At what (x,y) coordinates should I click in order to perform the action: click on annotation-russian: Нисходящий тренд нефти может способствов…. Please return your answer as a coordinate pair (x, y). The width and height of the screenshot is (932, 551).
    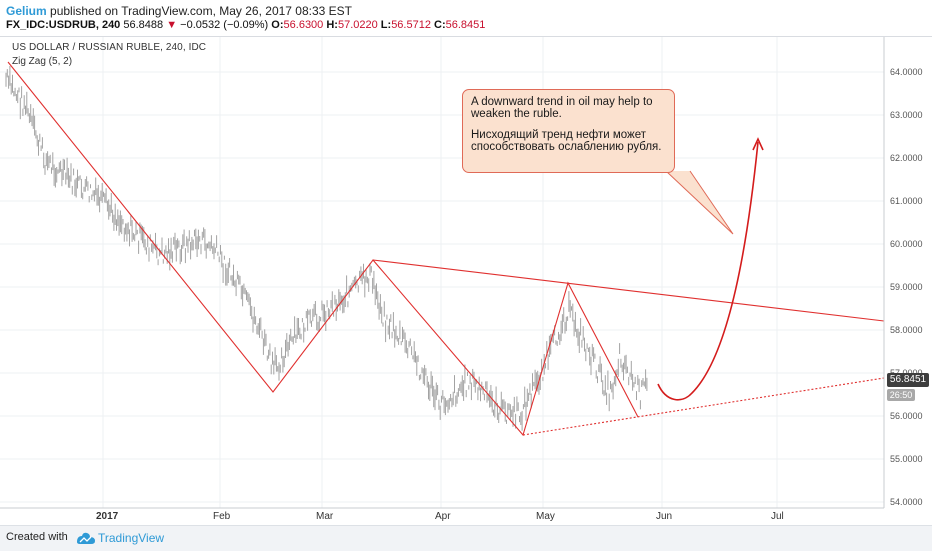
    Looking at the image, I should click on (566, 141).